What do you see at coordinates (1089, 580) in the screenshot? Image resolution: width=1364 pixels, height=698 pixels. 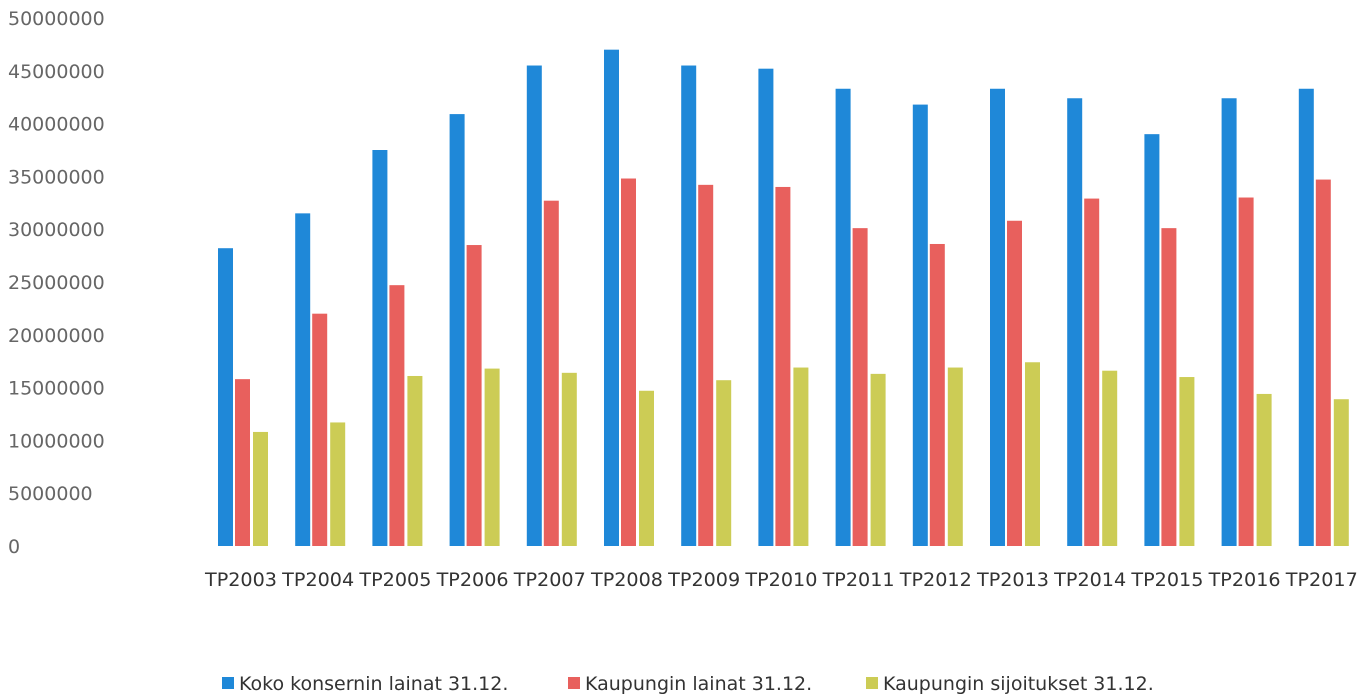 I see `x-tick-label: TP2014` at bounding box center [1089, 580].